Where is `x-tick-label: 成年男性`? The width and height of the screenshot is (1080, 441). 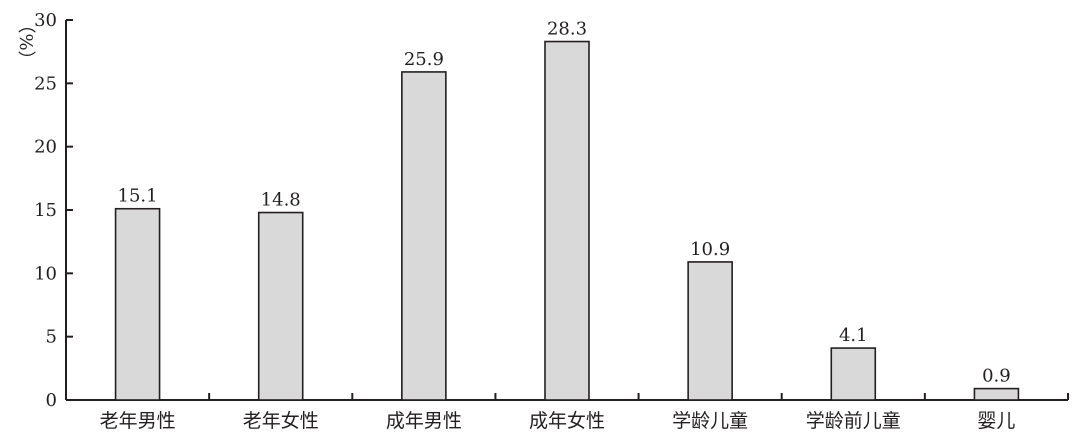
x-tick-label: 成年男性 is located at coordinates (424, 421).